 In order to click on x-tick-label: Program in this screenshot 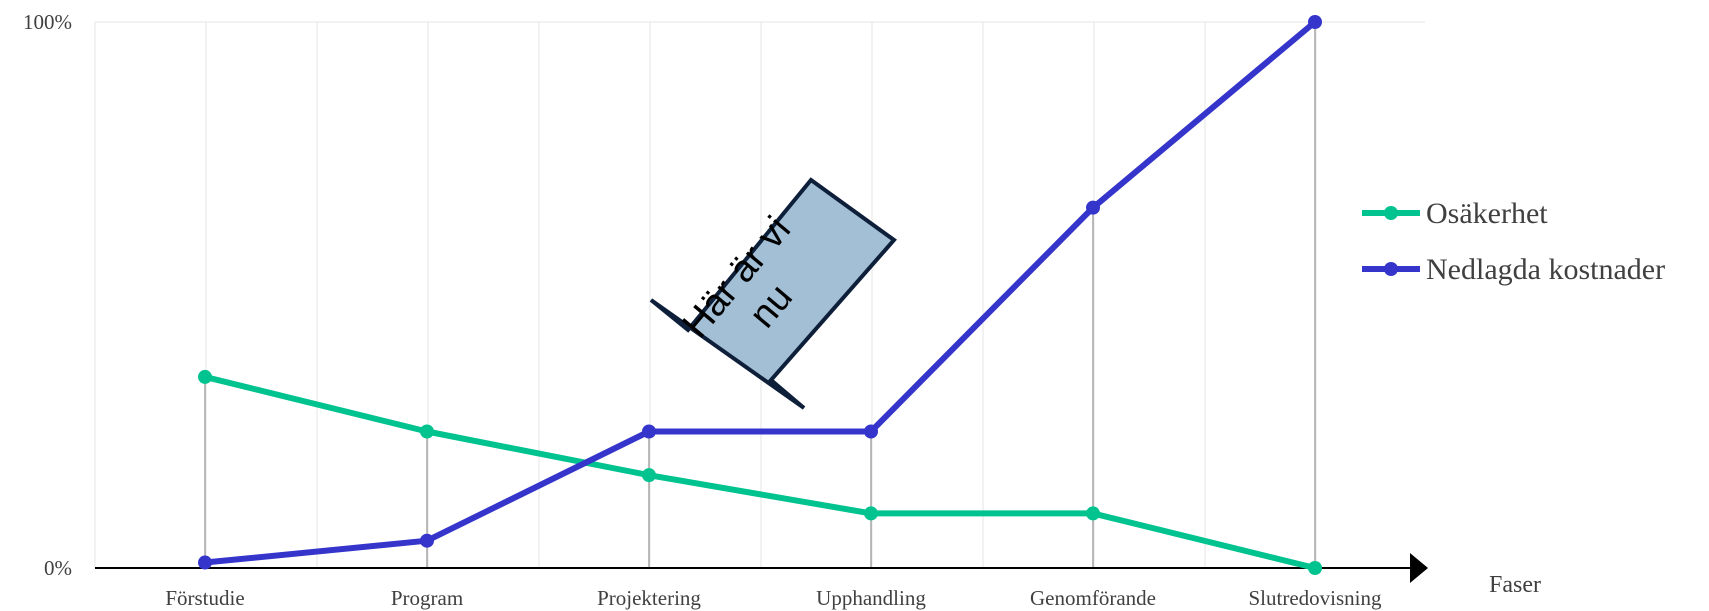, I will do `click(427, 598)`.